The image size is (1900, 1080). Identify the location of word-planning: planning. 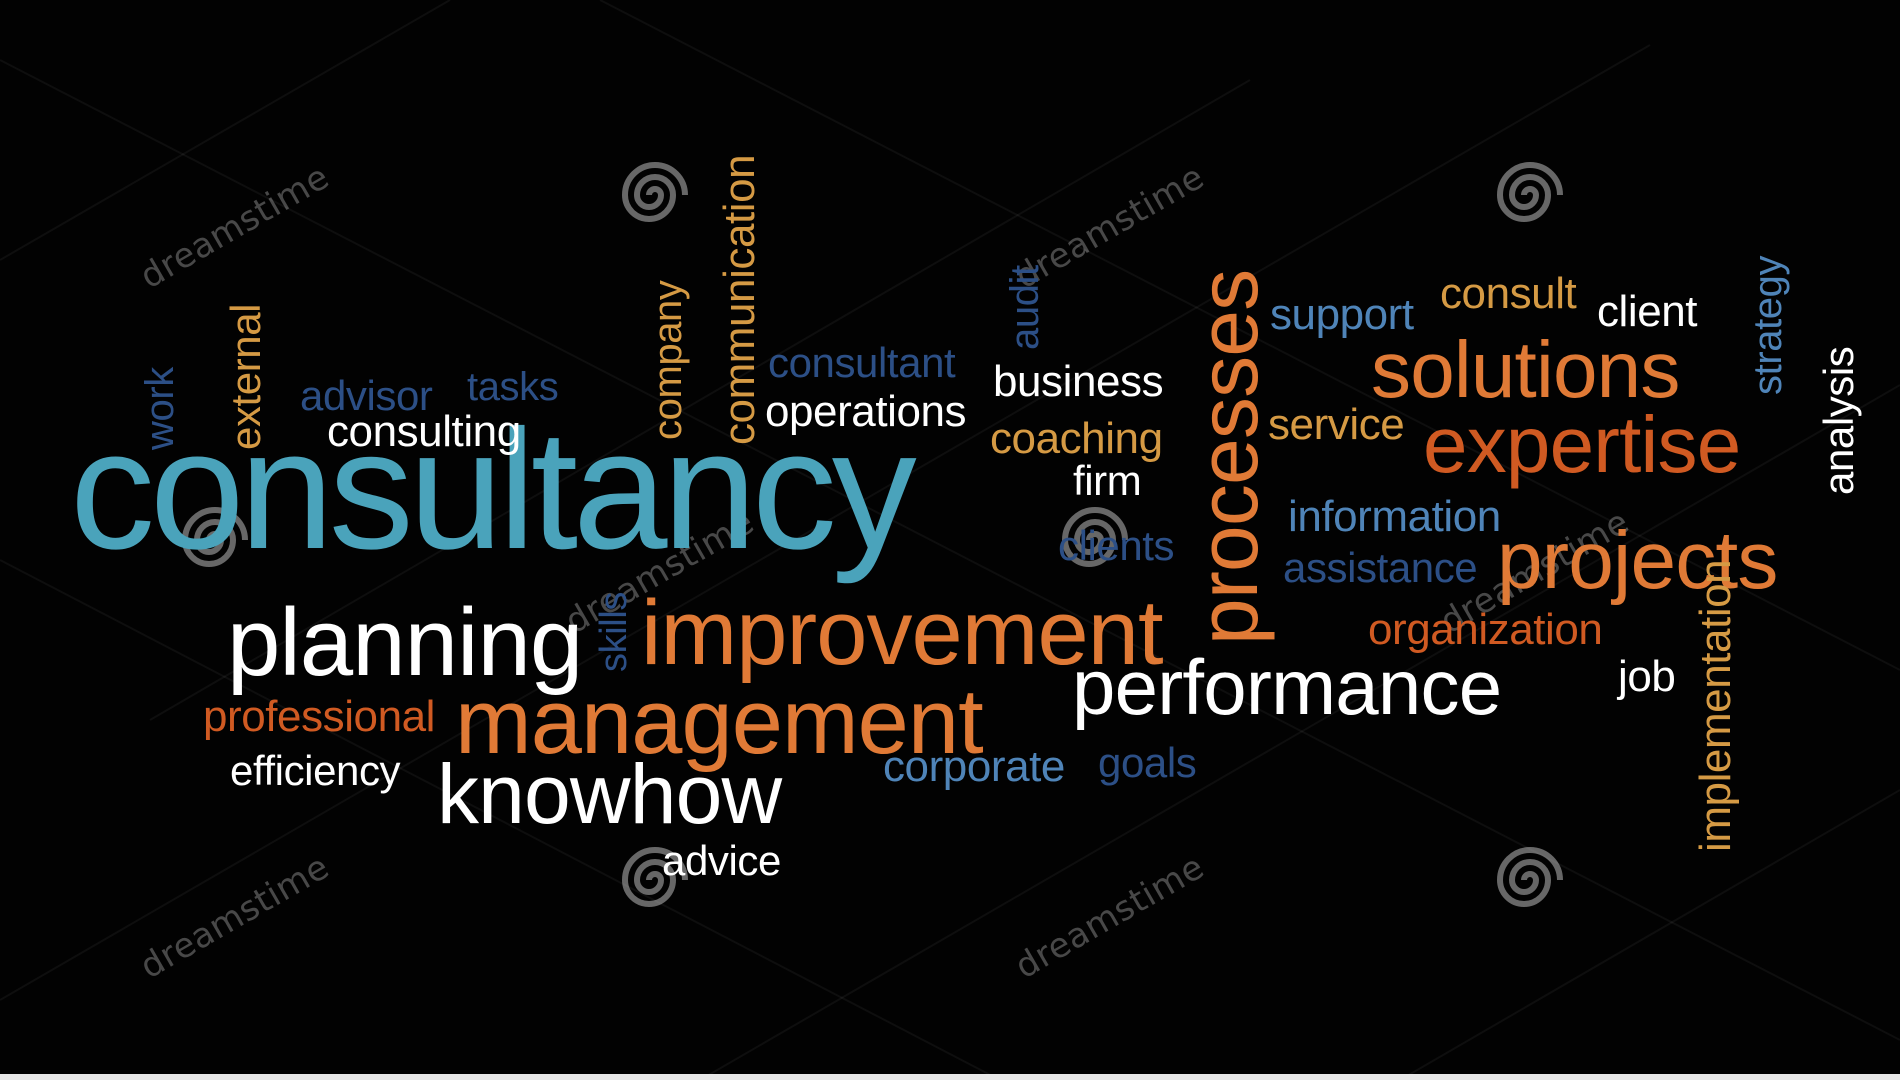
(405, 642).